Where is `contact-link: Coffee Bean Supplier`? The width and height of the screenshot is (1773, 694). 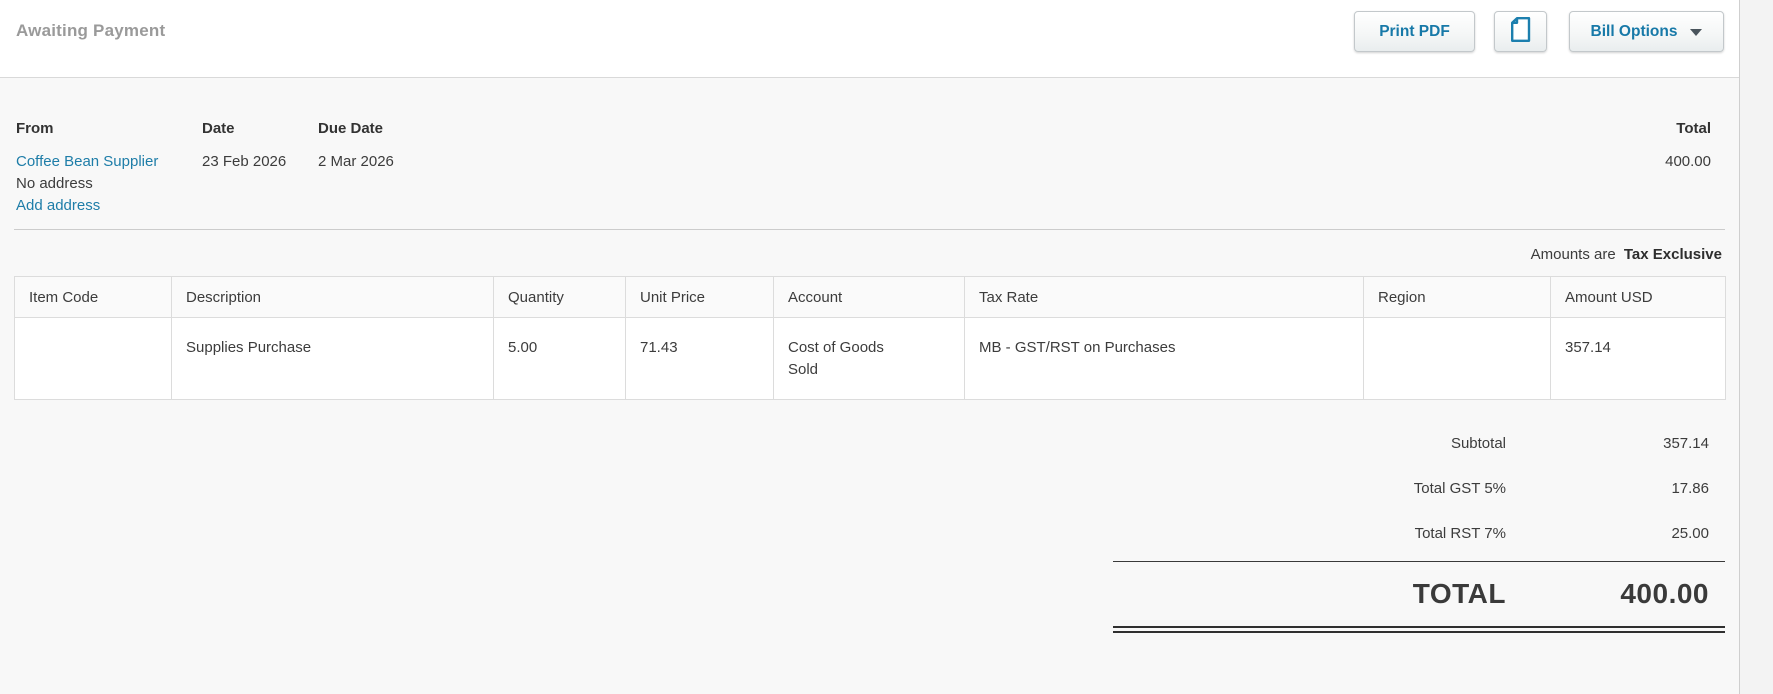
contact-link: Coffee Bean Supplier is located at coordinates (87, 161).